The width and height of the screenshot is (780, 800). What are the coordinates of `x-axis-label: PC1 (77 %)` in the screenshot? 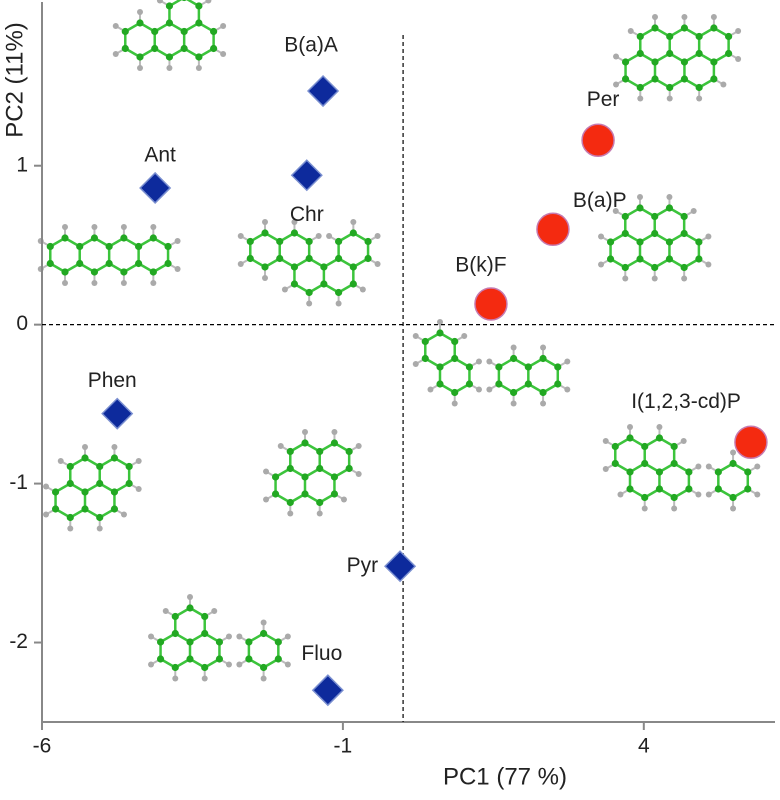 It's located at (505, 776).